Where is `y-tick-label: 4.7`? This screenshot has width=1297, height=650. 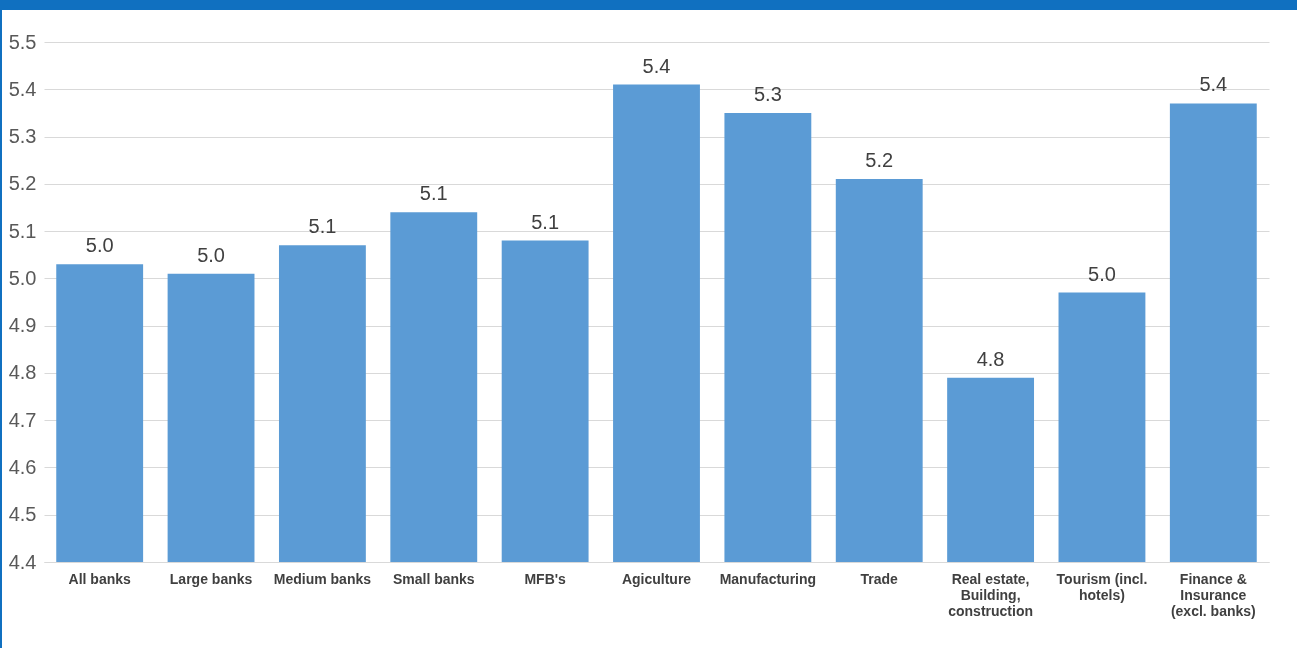 y-tick-label: 4.7 is located at coordinates (22, 419).